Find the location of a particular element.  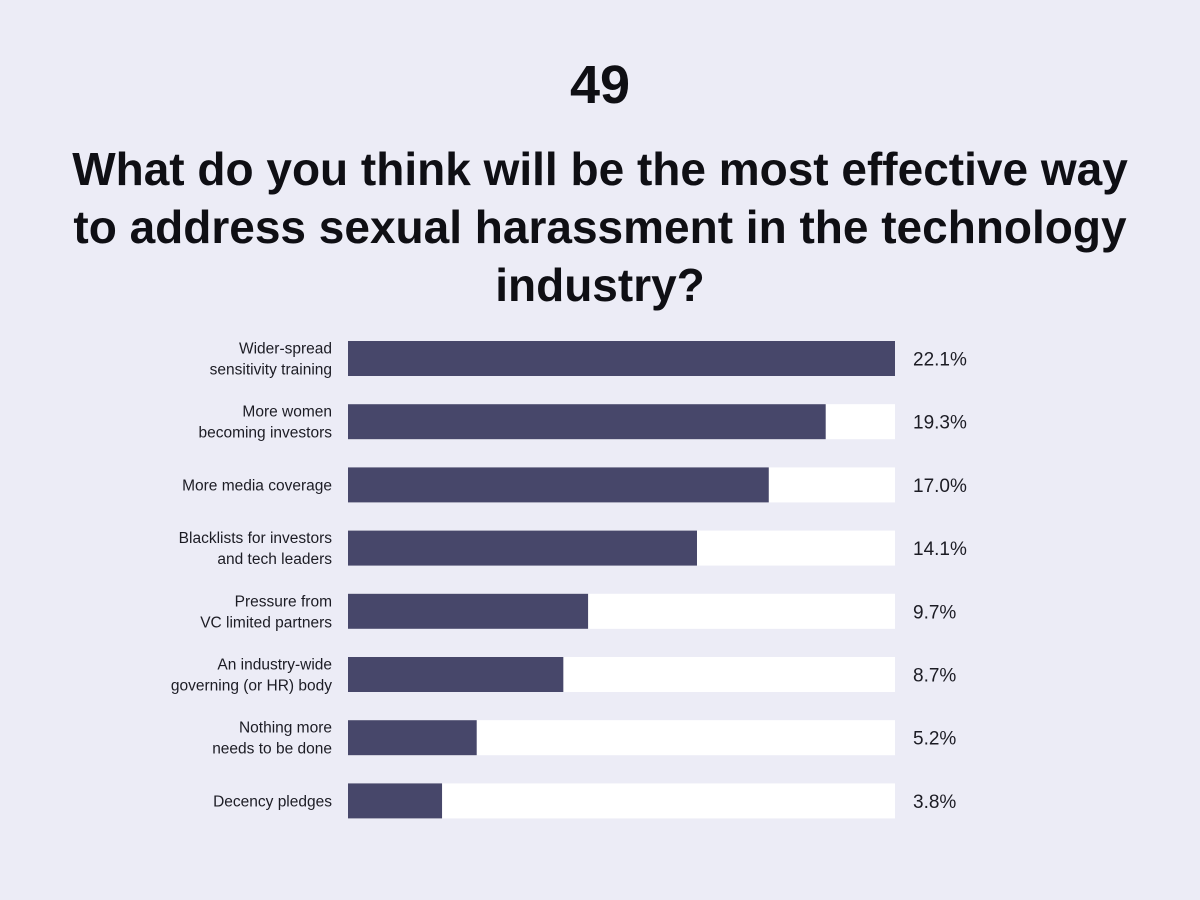

category-label: Wider-spread sensitivity training is located at coordinates (271, 360).